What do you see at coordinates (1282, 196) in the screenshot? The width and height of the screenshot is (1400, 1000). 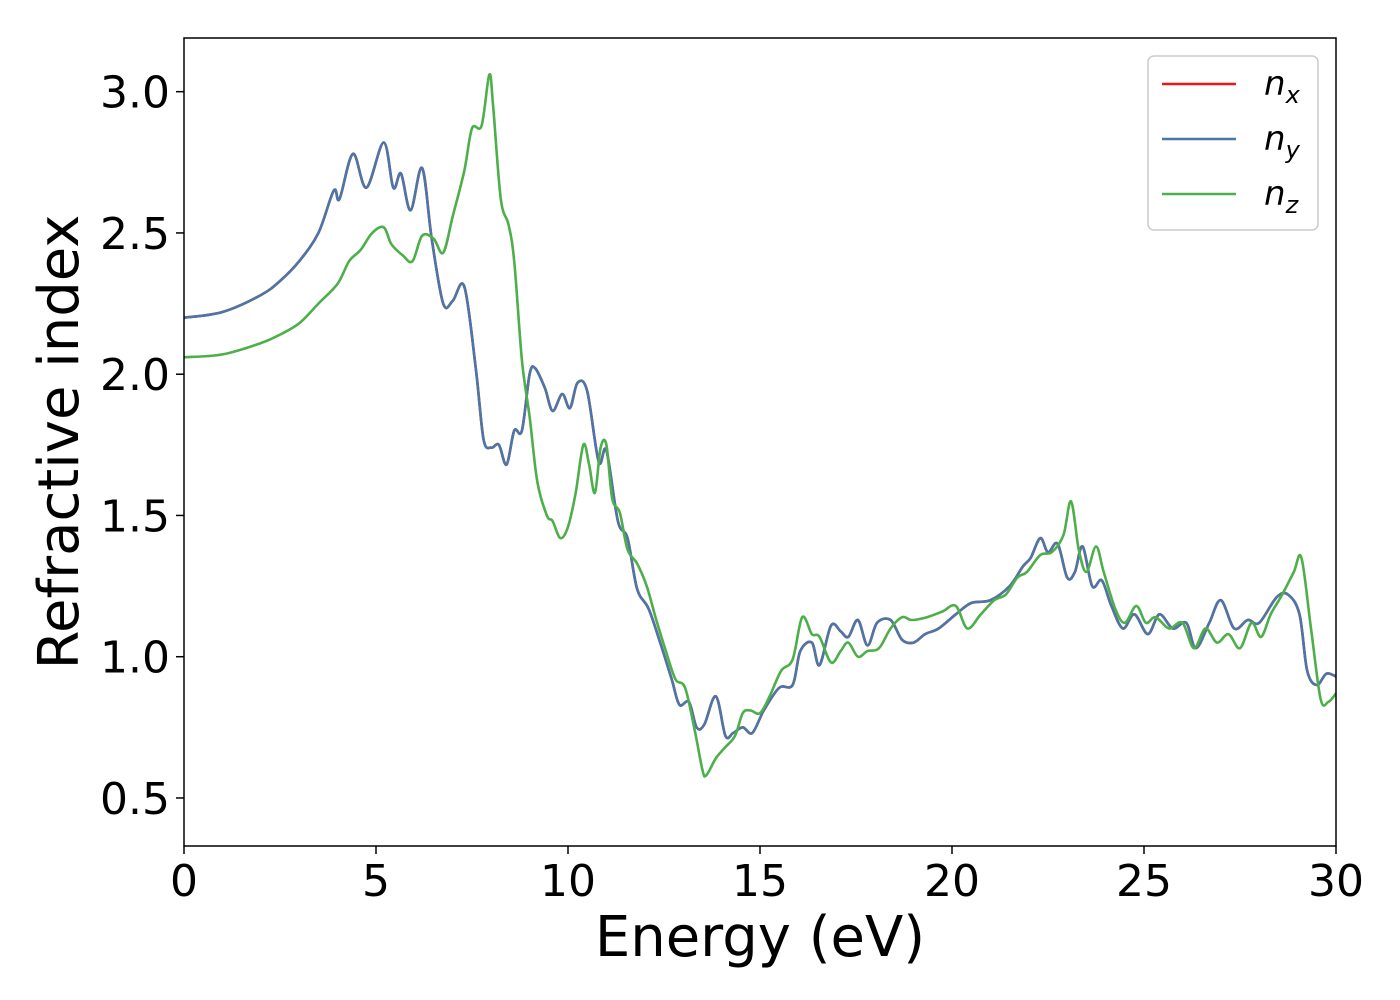 I see `legend-label-nz: nz` at bounding box center [1282, 196].